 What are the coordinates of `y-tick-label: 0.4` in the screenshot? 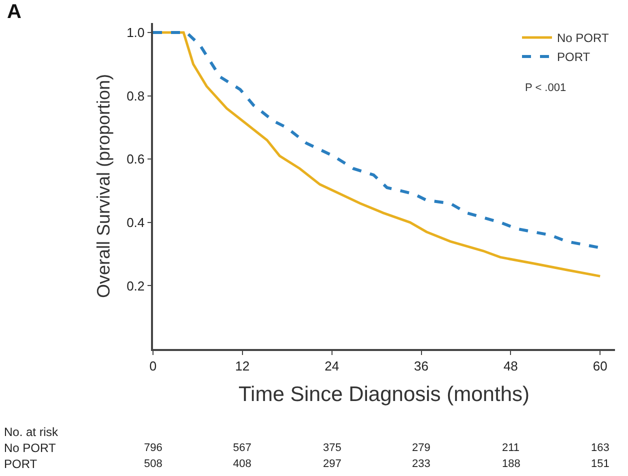 It's located at (135, 222).